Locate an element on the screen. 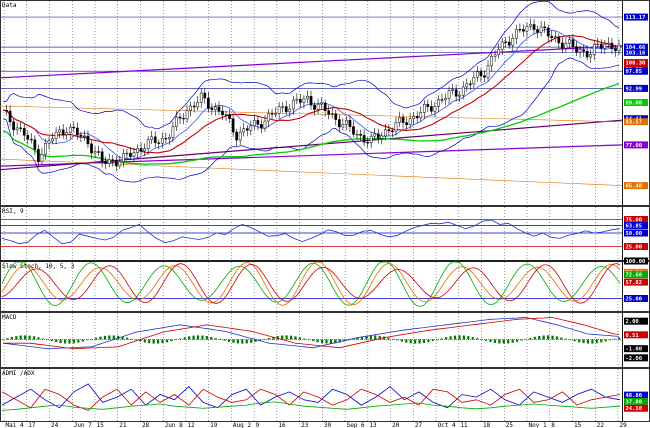  panel-title-2: Slow Stoch, 10, 5, 3 is located at coordinates (38, 266).